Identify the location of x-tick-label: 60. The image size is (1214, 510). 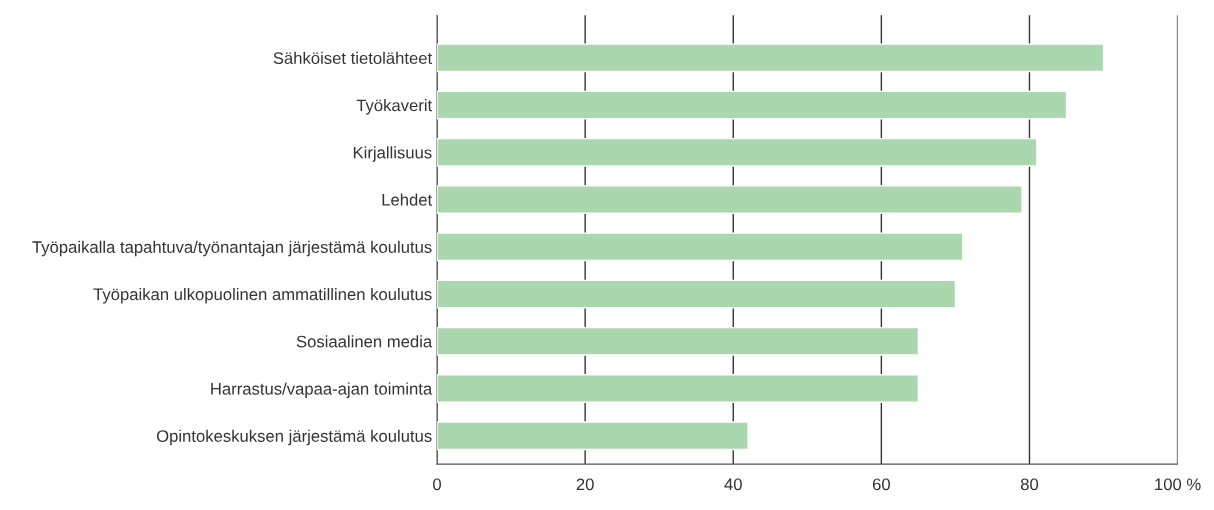
(881, 484).